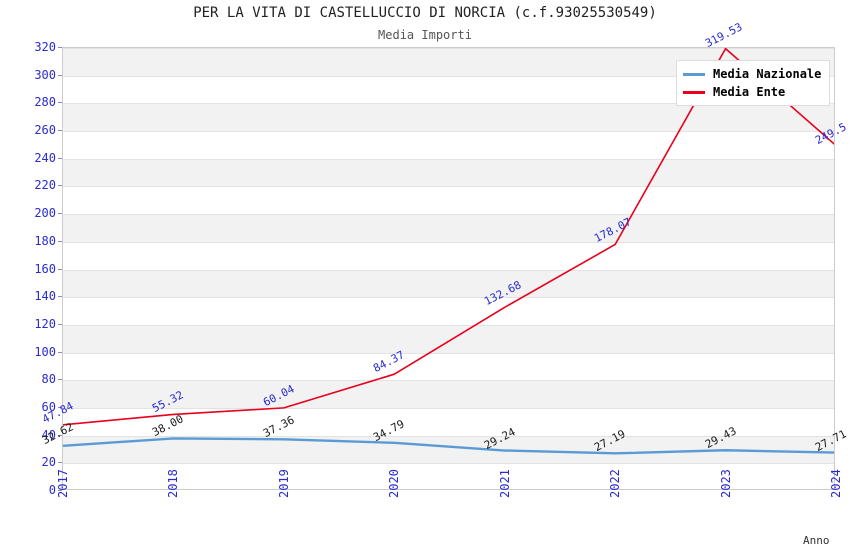  I want to click on legend-label-media-nazionale: Media Nazionale, so click(767, 74).